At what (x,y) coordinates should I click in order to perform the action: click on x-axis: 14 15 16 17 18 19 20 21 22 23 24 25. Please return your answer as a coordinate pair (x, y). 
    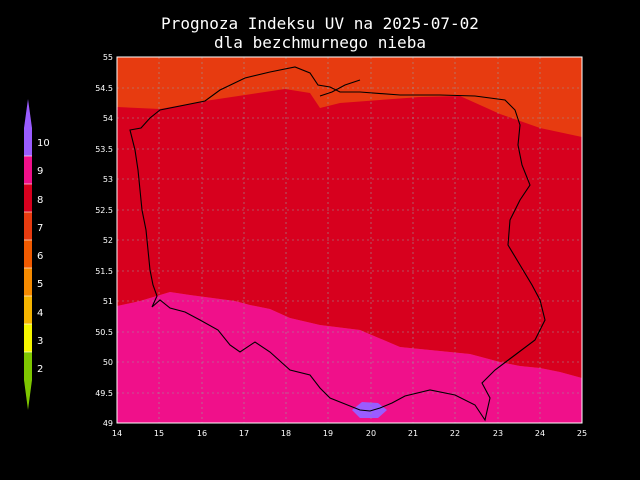
    Looking at the image, I should click on (349, 433).